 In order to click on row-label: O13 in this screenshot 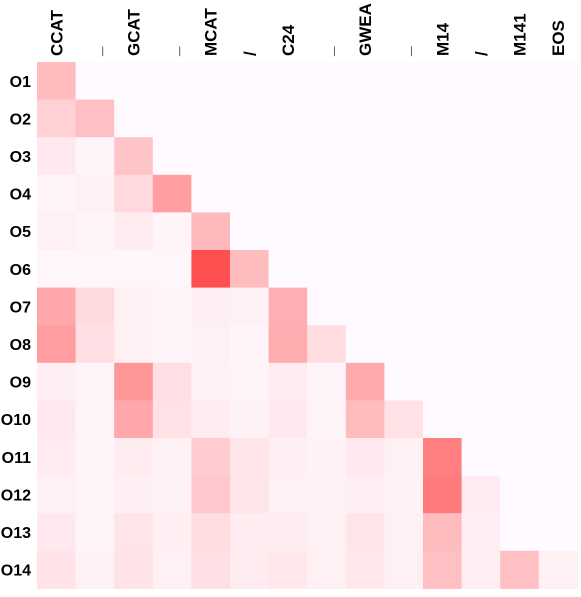, I will do `click(16, 533)`.